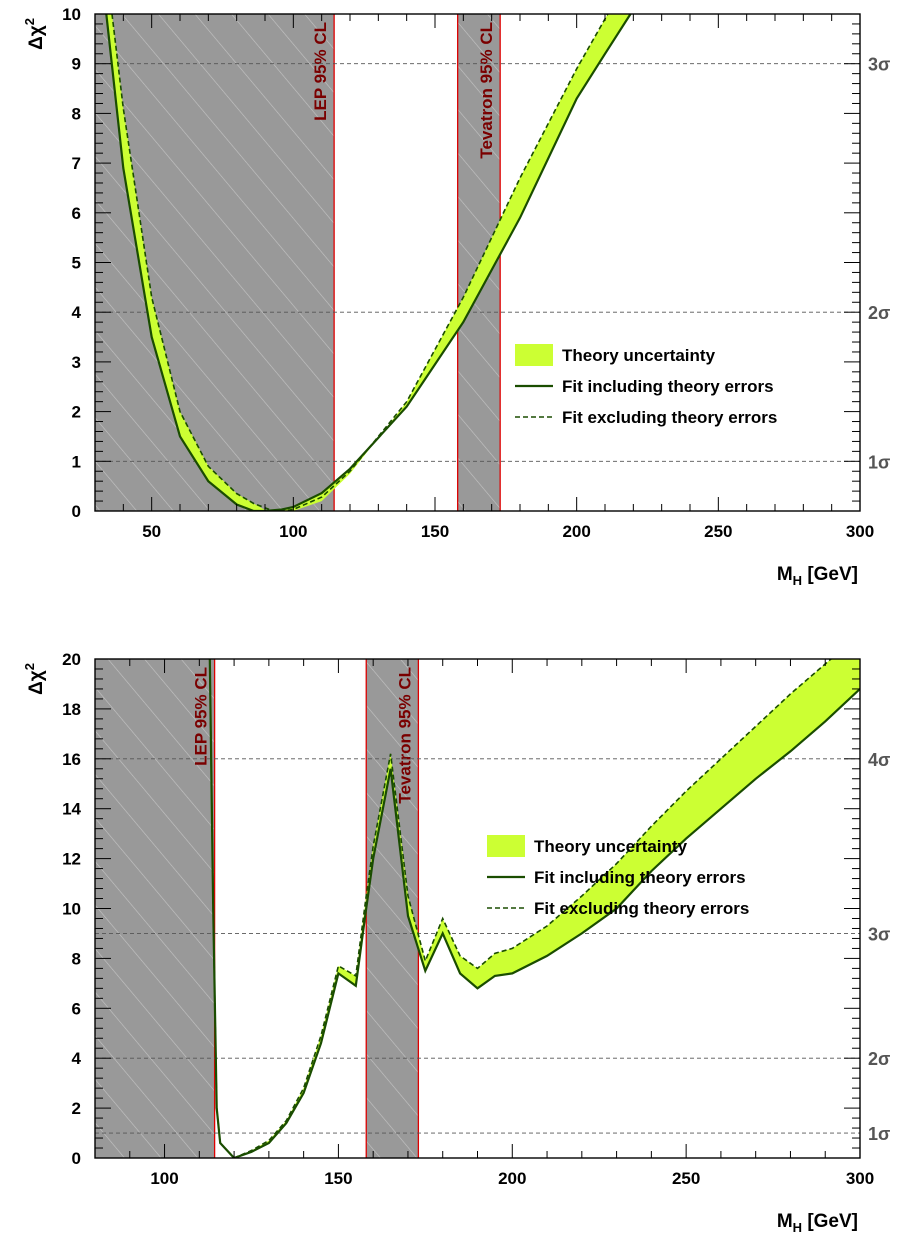 Image resolution: width=899 pixels, height=1236 pixels. What do you see at coordinates (71, 759) in the screenshot?
I see `y-tick-label: 16` at bounding box center [71, 759].